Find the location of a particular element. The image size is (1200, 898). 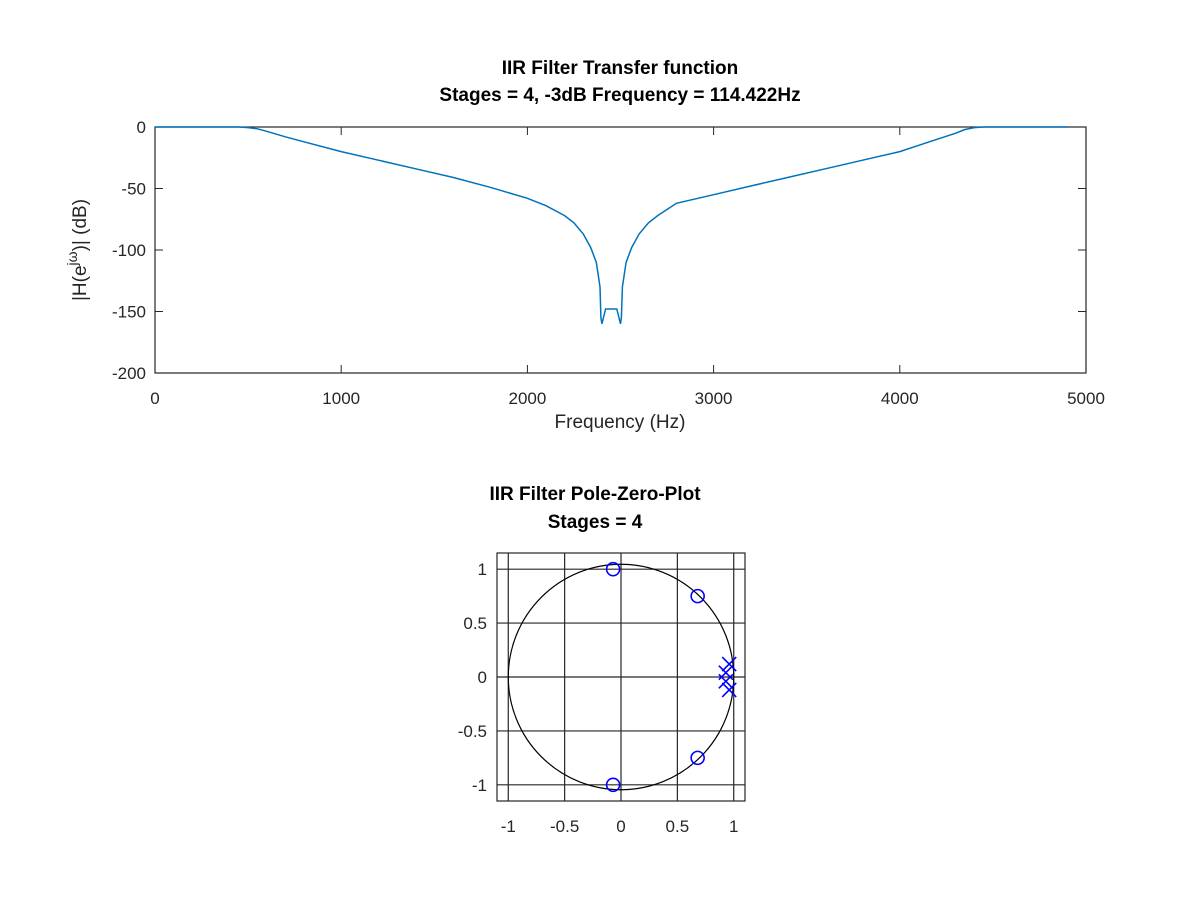

tf-x-tick-label: 5000 is located at coordinates (1086, 398).